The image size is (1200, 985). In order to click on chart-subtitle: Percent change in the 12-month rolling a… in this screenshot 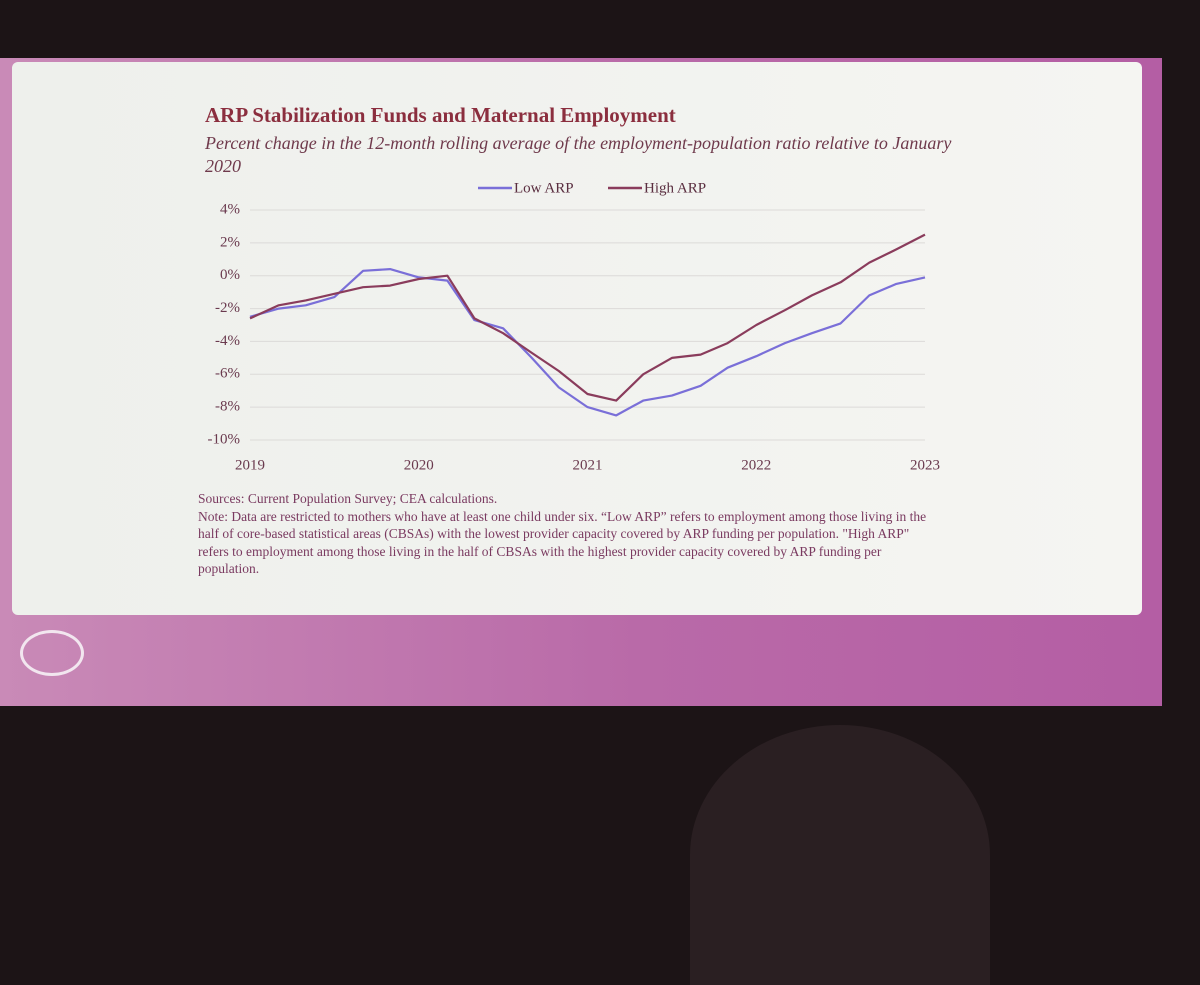, I will do `click(578, 154)`.